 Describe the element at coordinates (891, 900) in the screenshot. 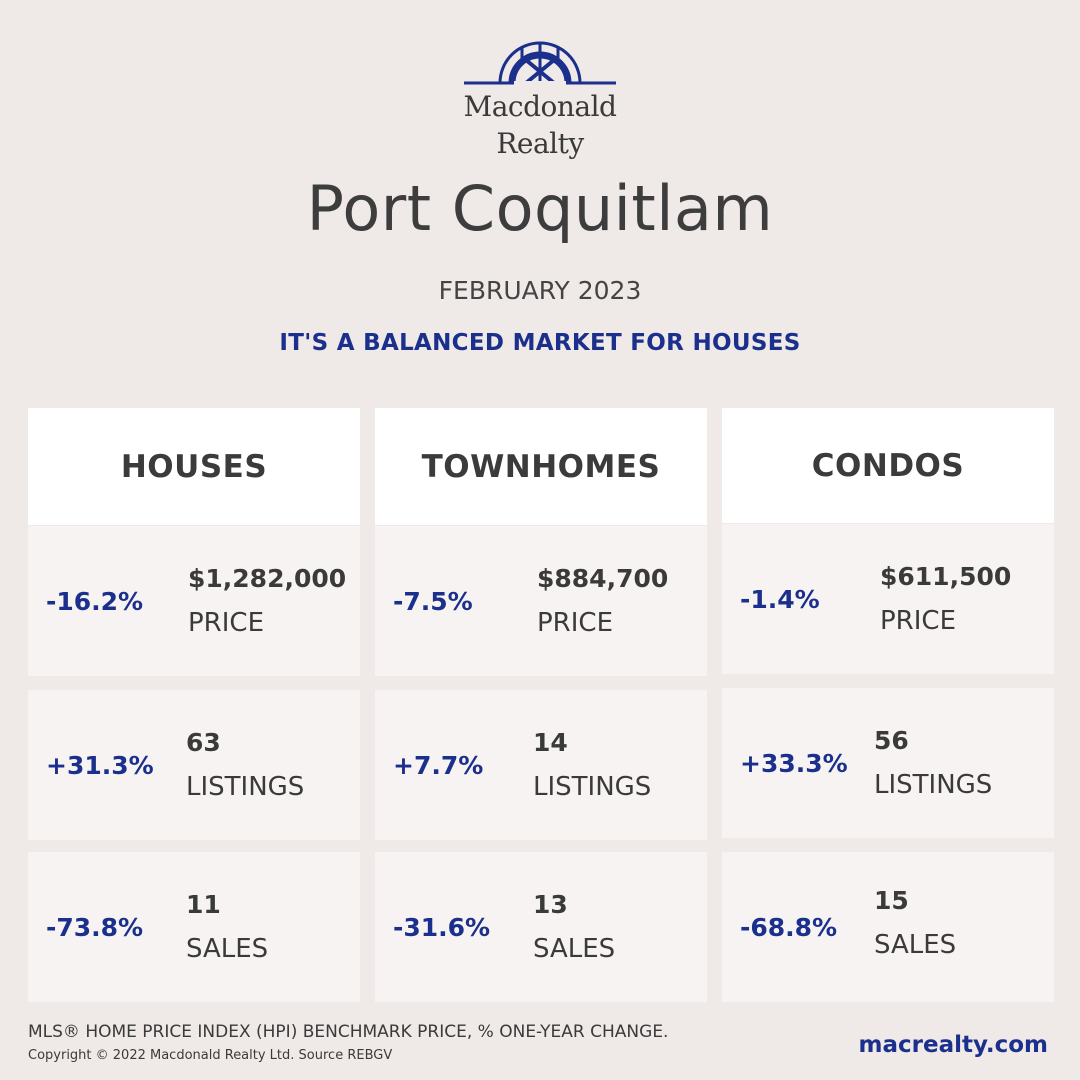

I see `stat-value: 15` at that location.